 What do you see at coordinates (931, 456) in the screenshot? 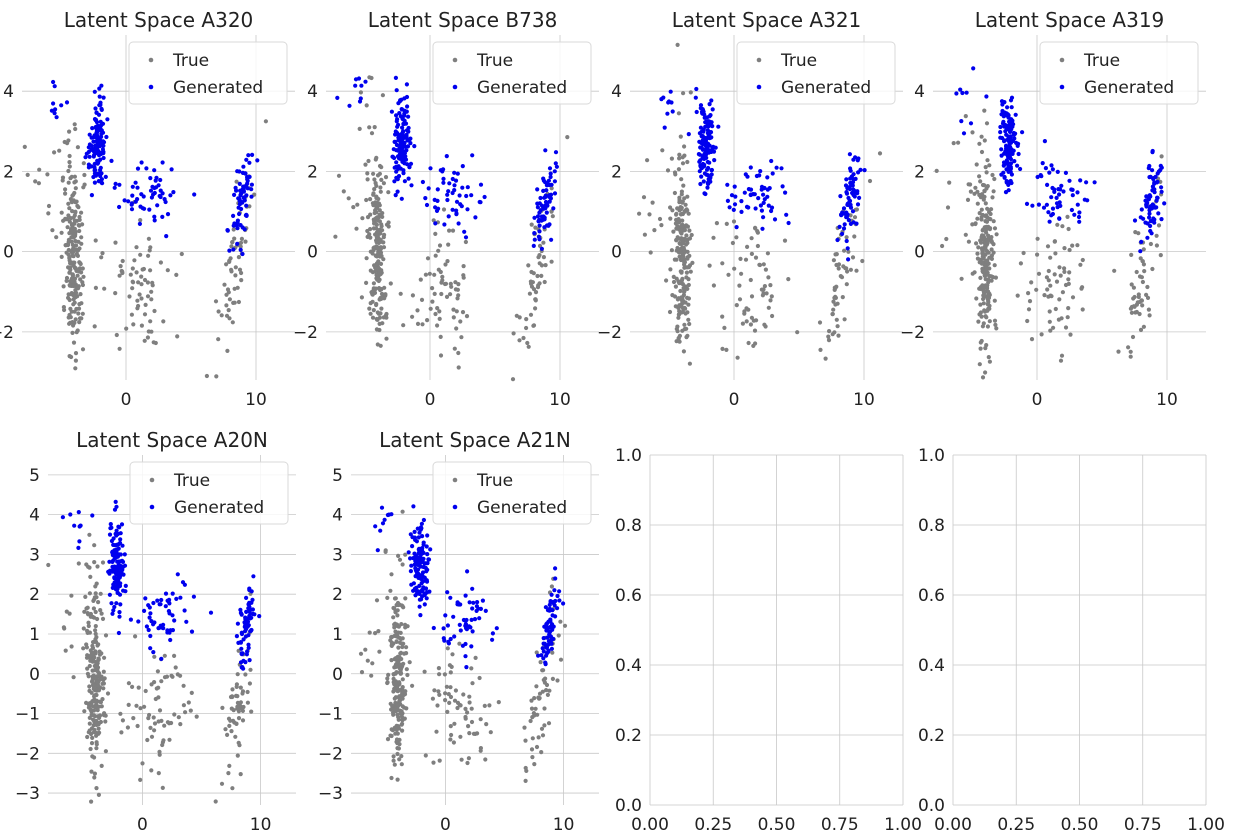
I see `y-tick-label: 1.0` at bounding box center [931, 456].